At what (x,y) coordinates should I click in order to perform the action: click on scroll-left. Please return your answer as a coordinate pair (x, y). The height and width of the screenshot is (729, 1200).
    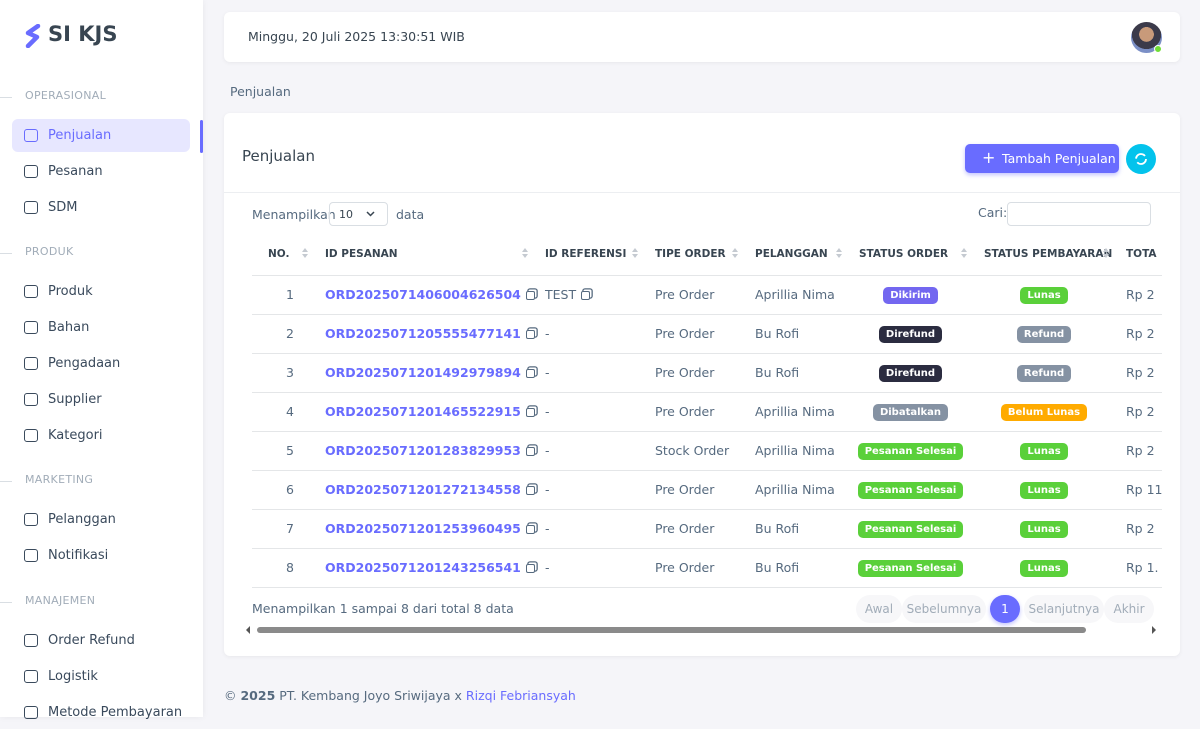
    Looking at the image, I should click on (248, 630).